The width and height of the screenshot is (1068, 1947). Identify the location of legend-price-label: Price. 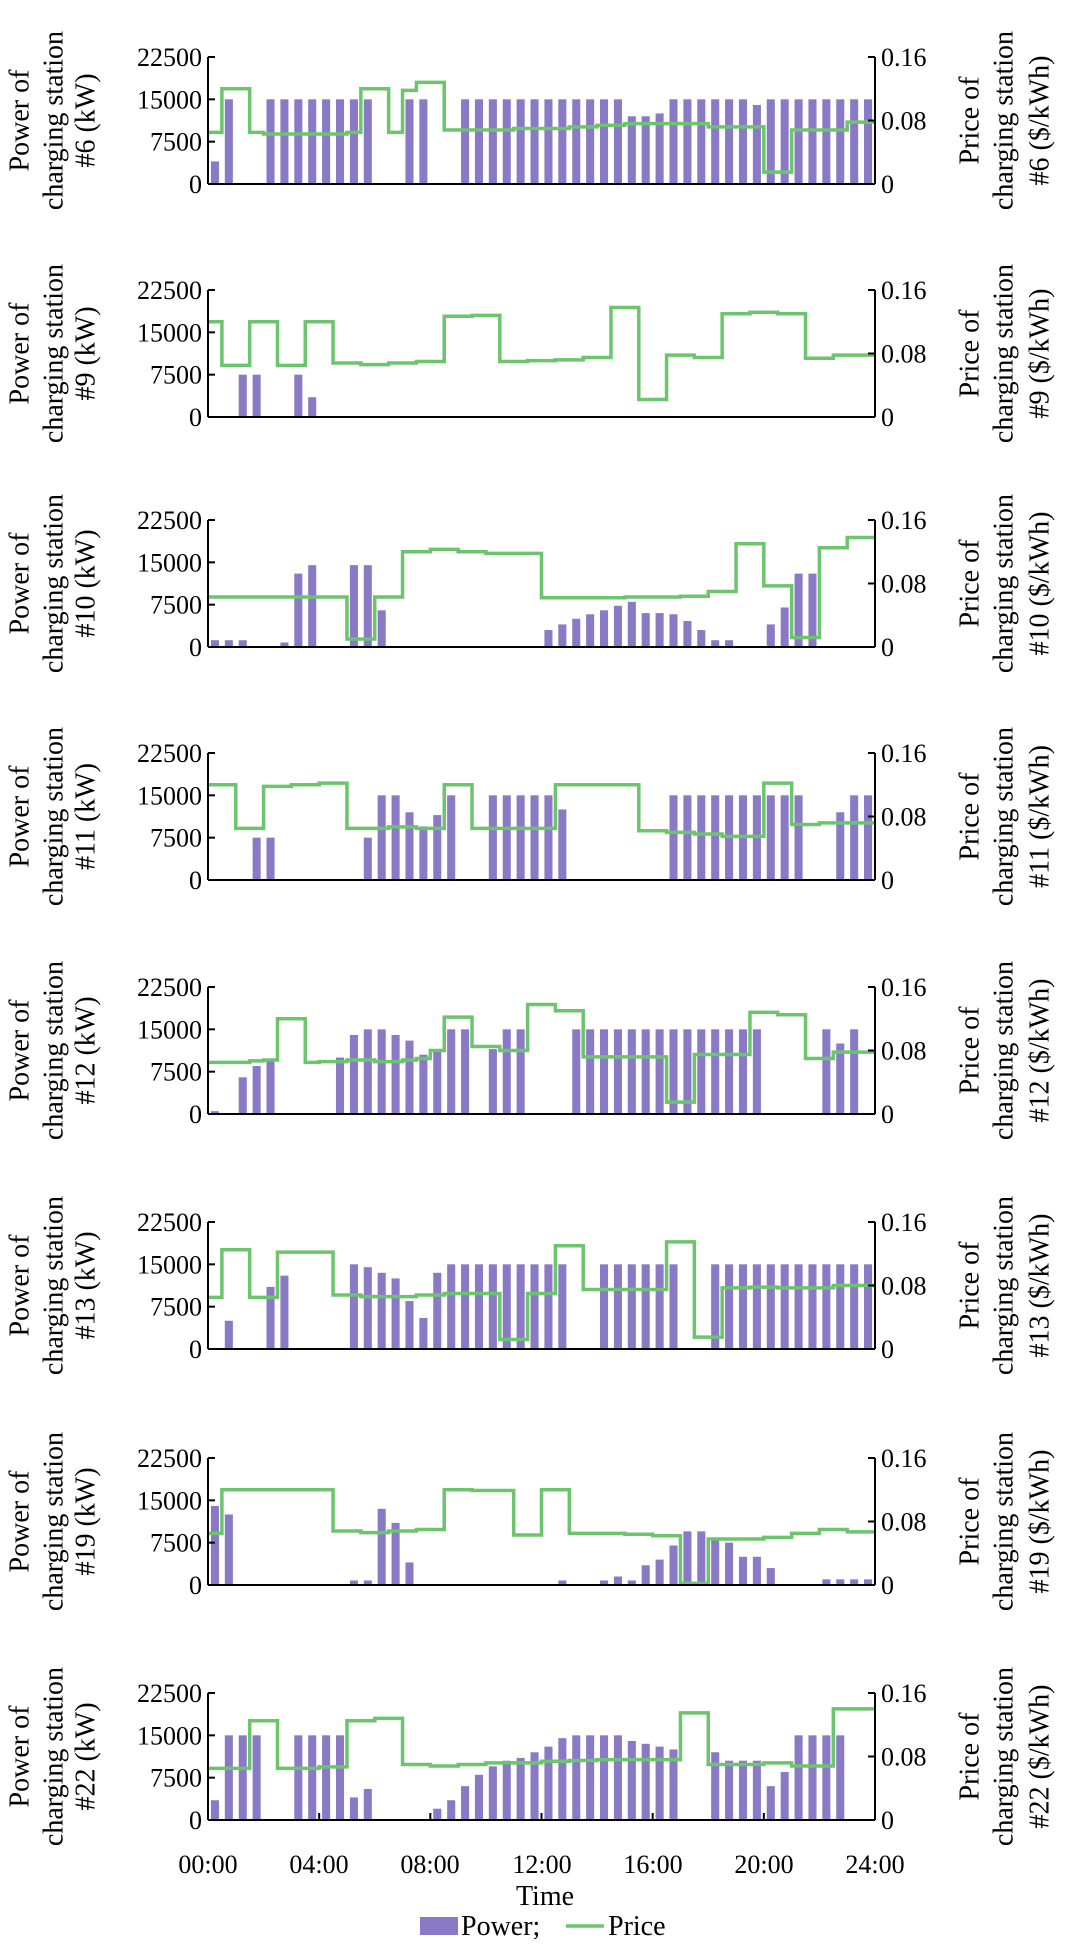
(637, 1926).